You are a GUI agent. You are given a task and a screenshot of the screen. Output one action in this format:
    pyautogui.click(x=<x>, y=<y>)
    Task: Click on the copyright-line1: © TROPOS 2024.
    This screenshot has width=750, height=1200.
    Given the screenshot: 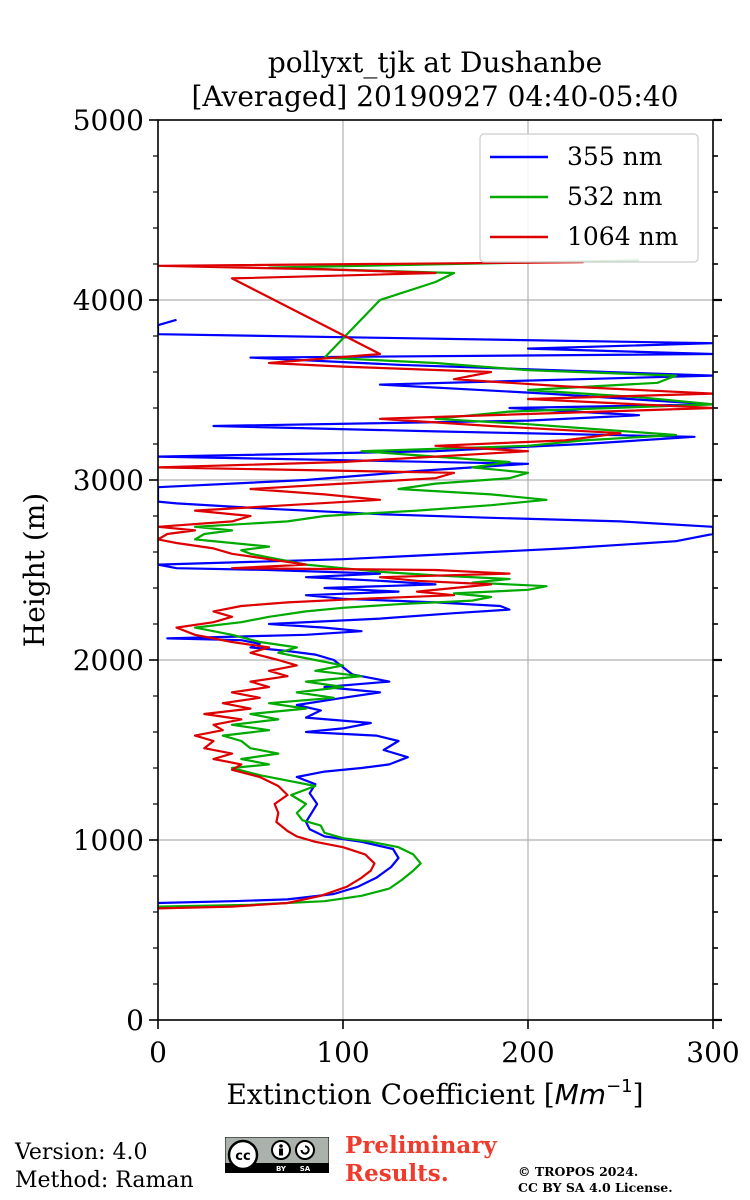 What is the action you would take?
    pyautogui.click(x=578, y=1171)
    